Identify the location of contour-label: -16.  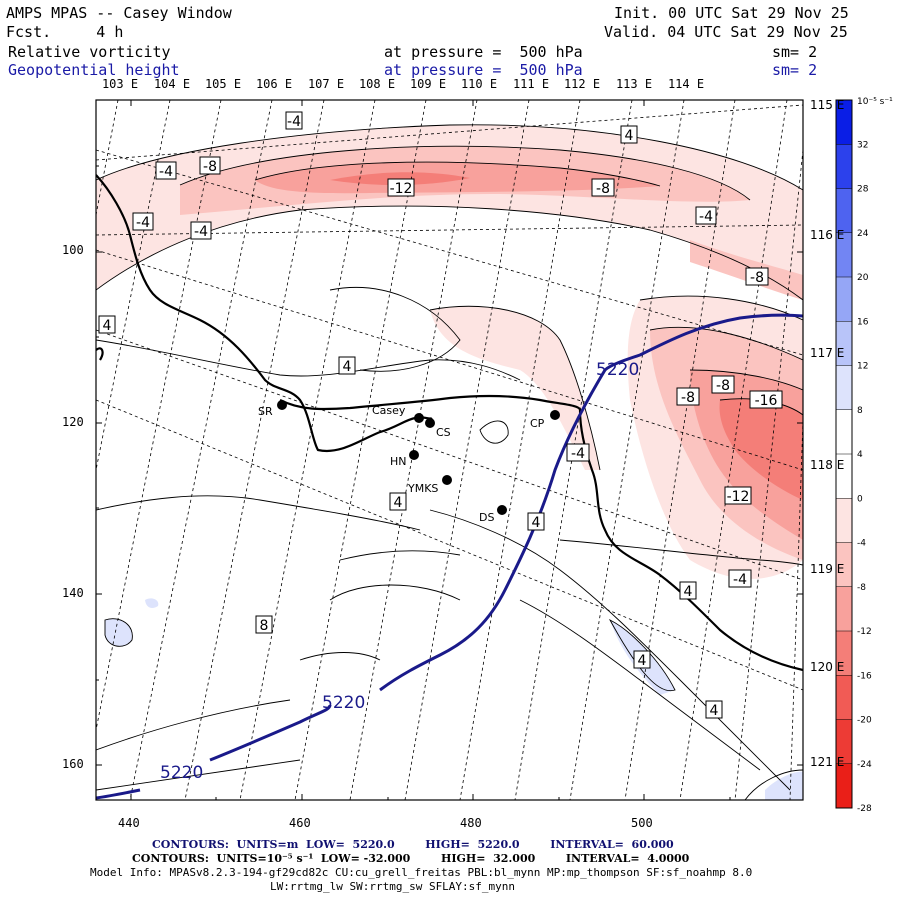
(766, 399).